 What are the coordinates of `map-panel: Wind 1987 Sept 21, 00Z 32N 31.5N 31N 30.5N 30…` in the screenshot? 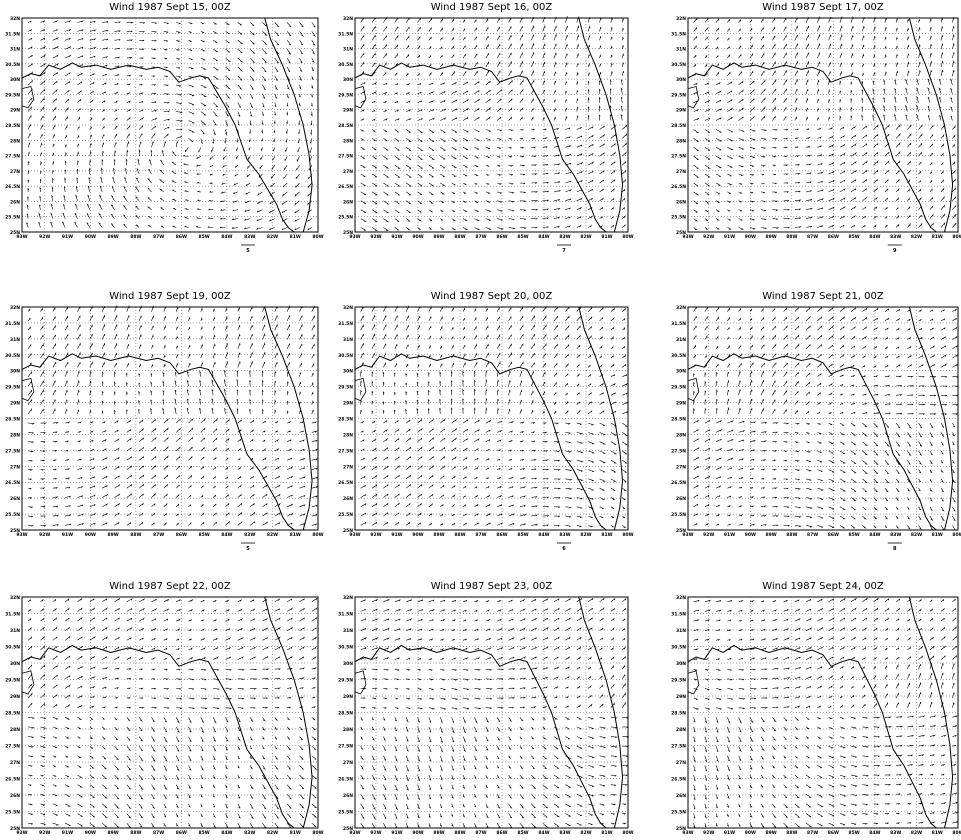 It's located at (816, 421).